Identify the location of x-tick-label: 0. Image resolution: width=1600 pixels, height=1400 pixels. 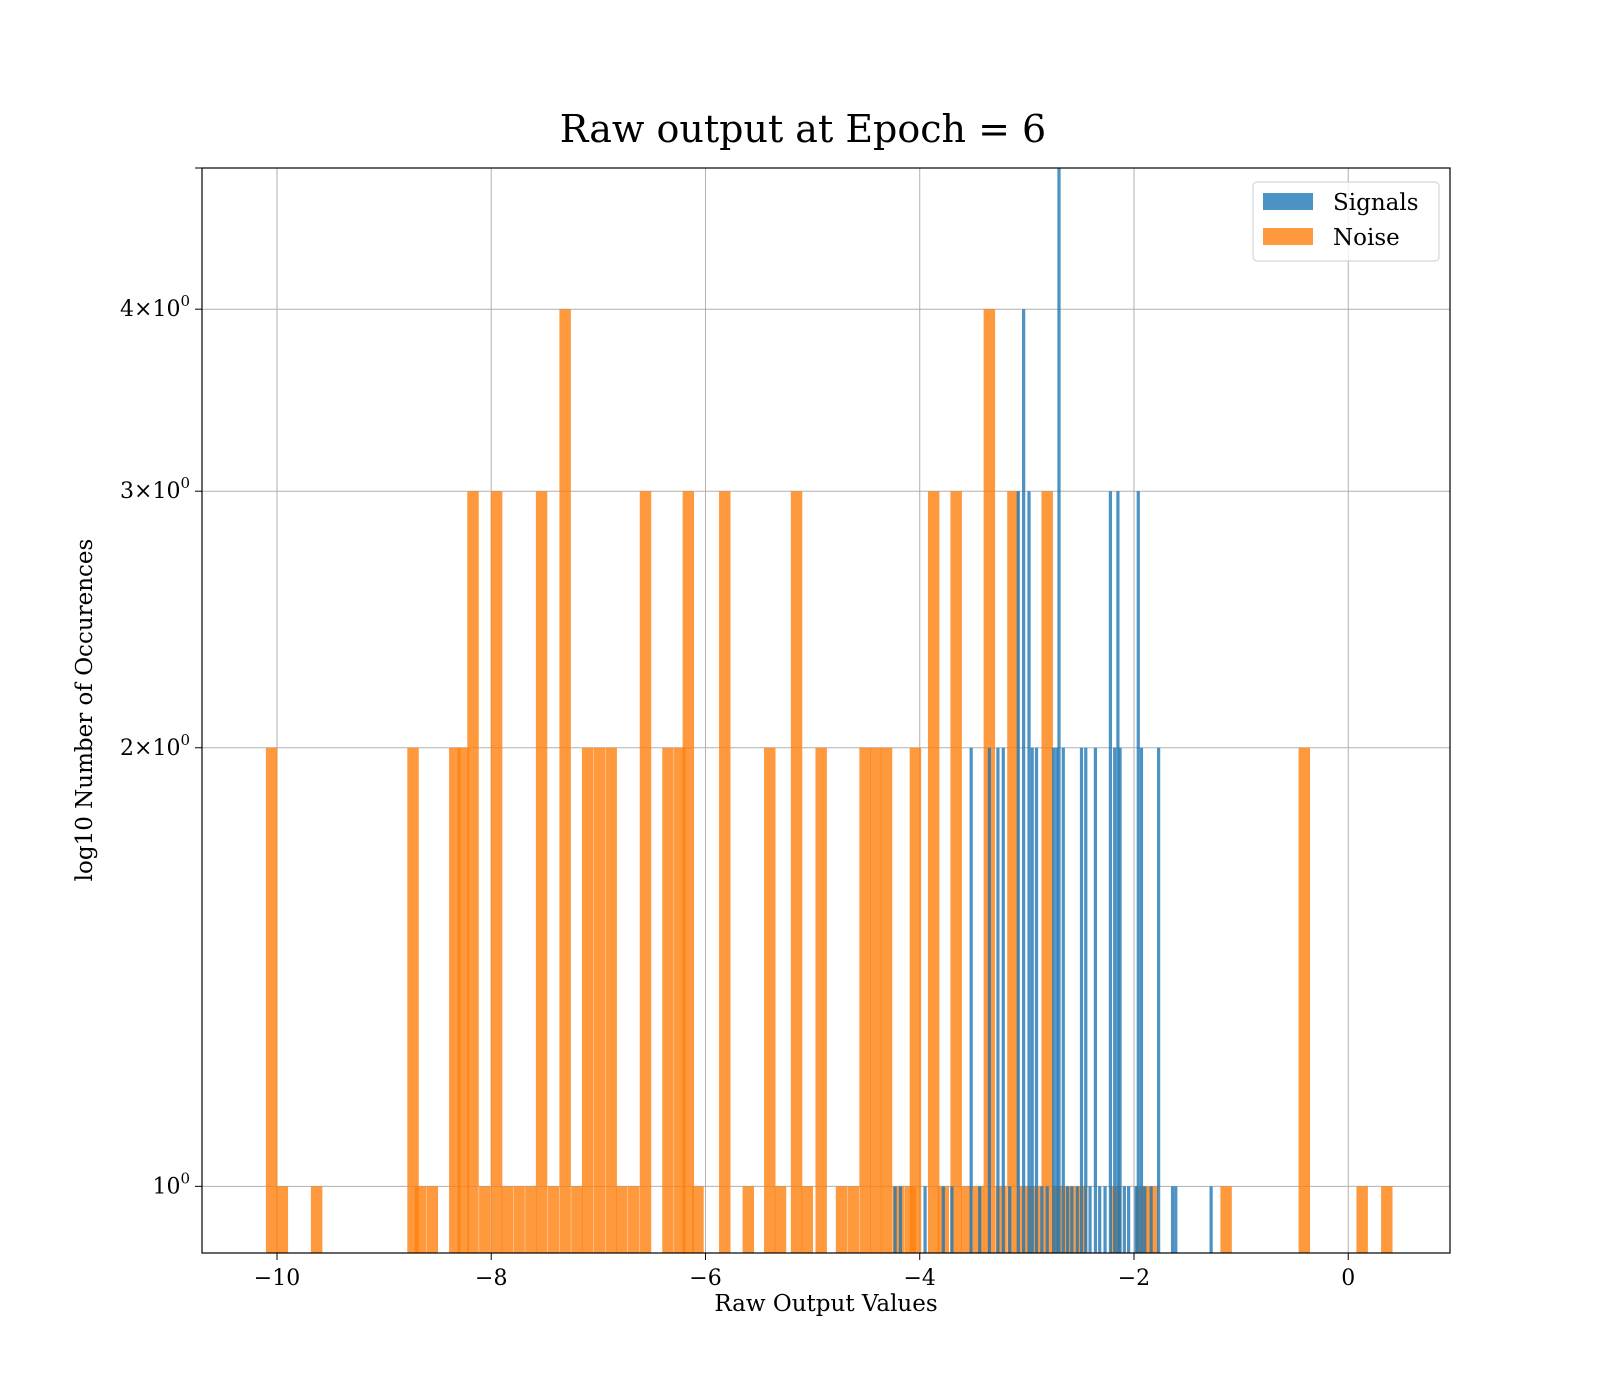
(1348, 1278).